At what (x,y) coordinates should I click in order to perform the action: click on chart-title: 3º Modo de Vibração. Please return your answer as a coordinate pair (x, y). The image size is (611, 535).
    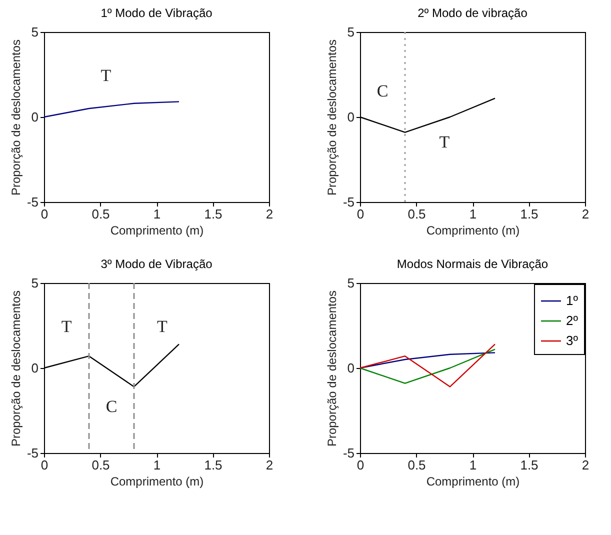
    Looking at the image, I should click on (156, 264).